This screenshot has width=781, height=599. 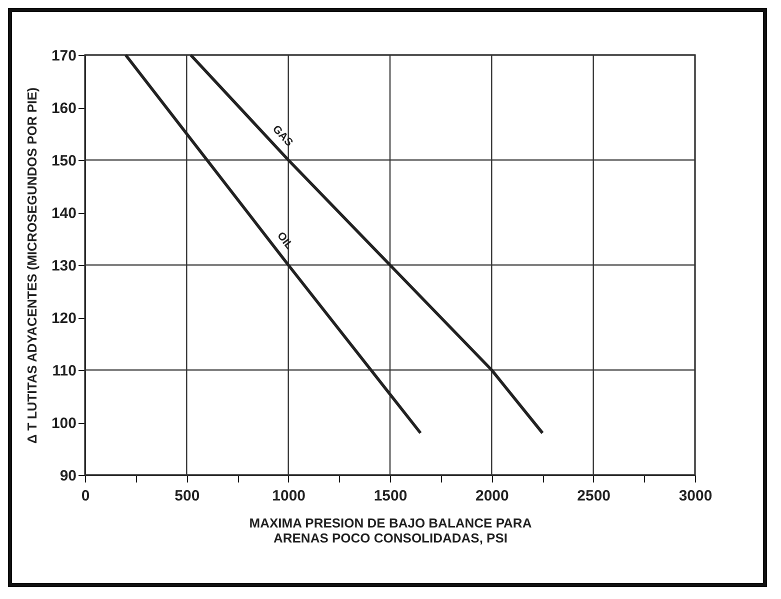 I want to click on y-tick-label: 160, so click(x=63, y=108).